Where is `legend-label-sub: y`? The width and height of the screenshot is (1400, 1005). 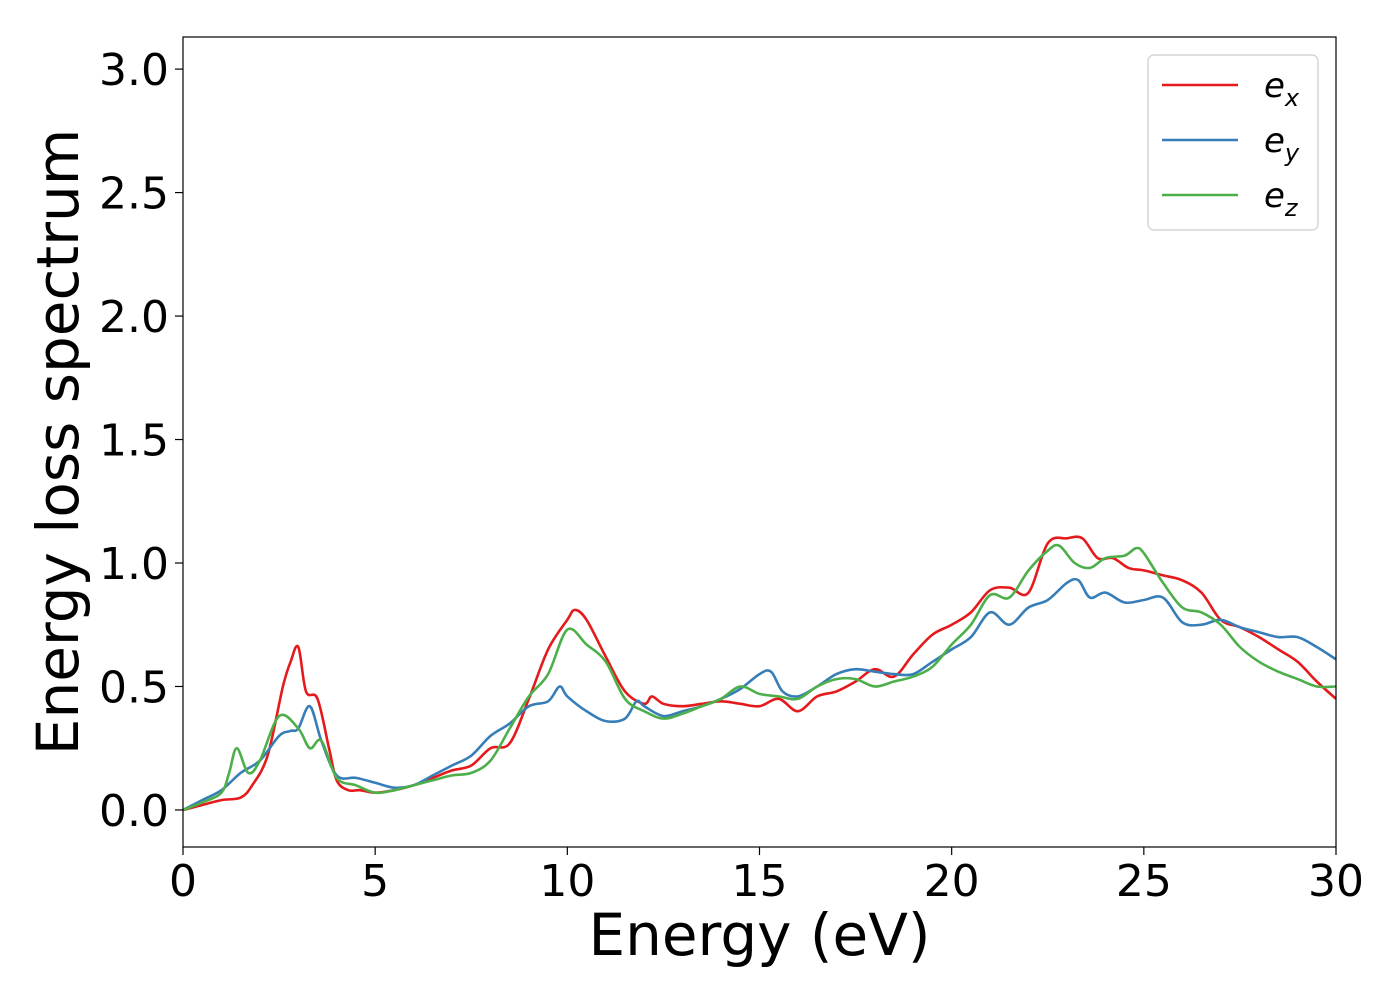
legend-label-sub: y is located at coordinates (1292, 153).